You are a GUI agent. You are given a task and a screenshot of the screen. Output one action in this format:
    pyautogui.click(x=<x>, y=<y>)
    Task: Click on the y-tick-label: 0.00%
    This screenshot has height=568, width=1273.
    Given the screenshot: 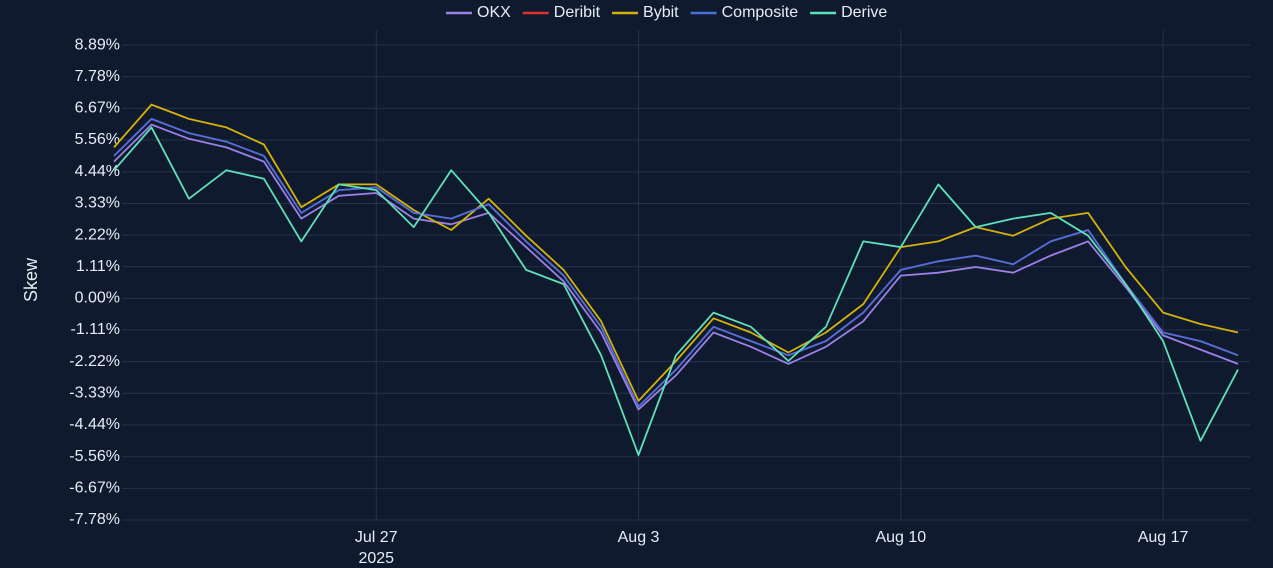 What is the action you would take?
    pyautogui.click(x=97, y=298)
    